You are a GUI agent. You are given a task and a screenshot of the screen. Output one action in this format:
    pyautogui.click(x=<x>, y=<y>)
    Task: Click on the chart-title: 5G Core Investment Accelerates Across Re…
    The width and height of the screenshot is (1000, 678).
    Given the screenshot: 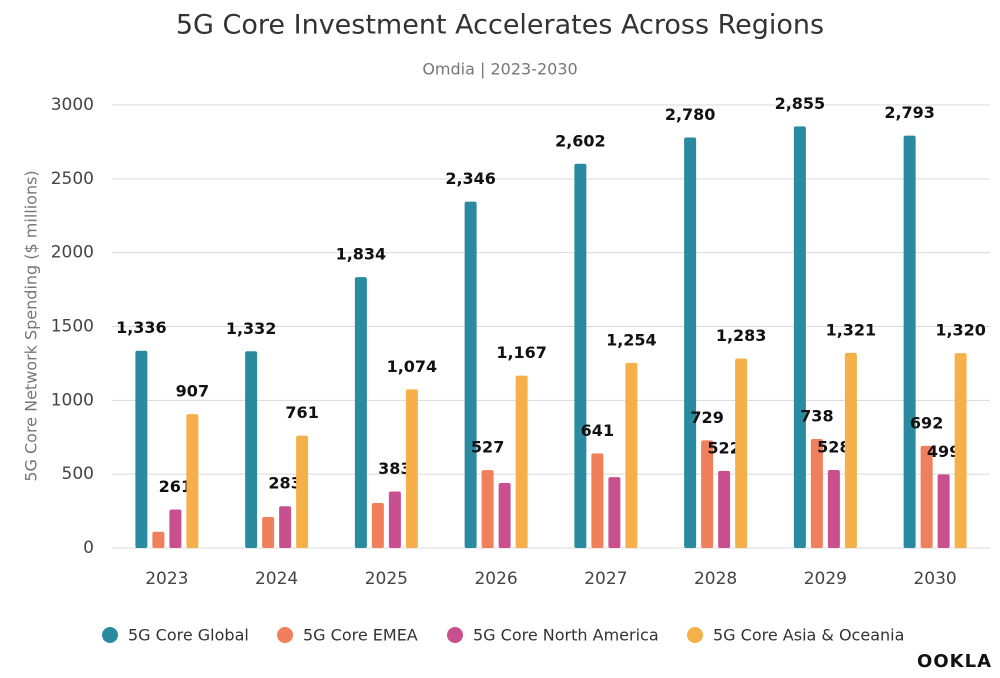 What is the action you would take?
    pyautogui.click(x=500, y=25)
    